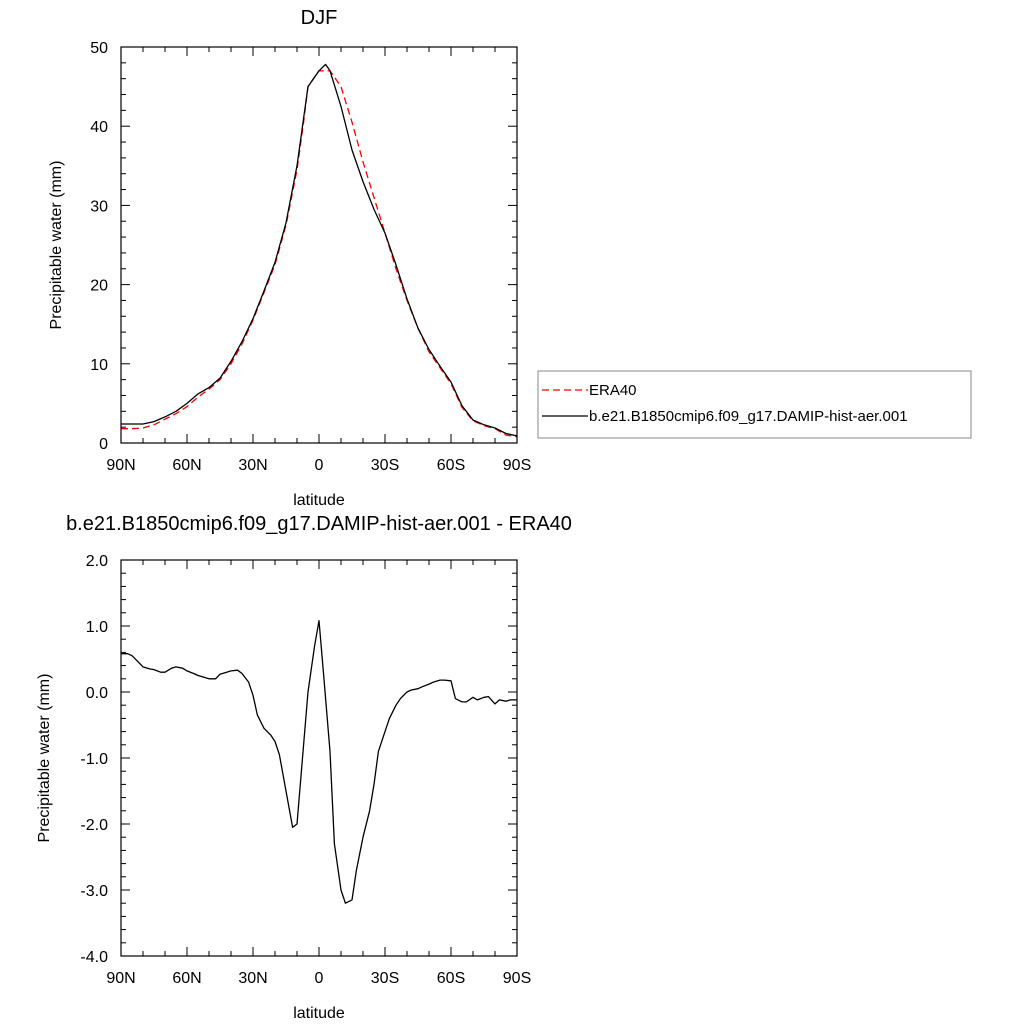 Image resolution: width=1024 pixels, height=1024 pixels. Describe the element at coordinates (94, 957) in the screenshot. I see `y-tick-label: -4.0` at that location.